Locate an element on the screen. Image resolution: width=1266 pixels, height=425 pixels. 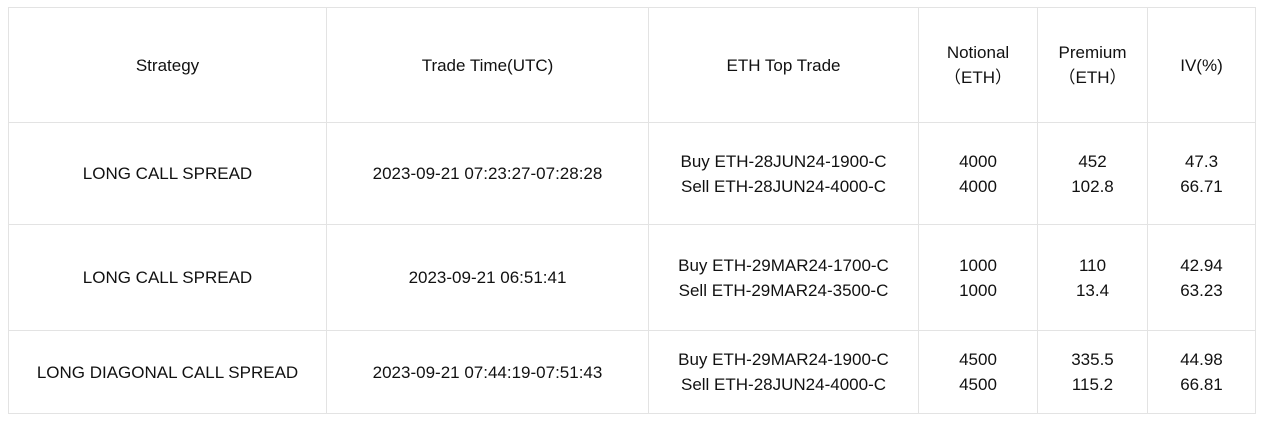
header-strategy: Strategy is located at coordinates (167, 65).